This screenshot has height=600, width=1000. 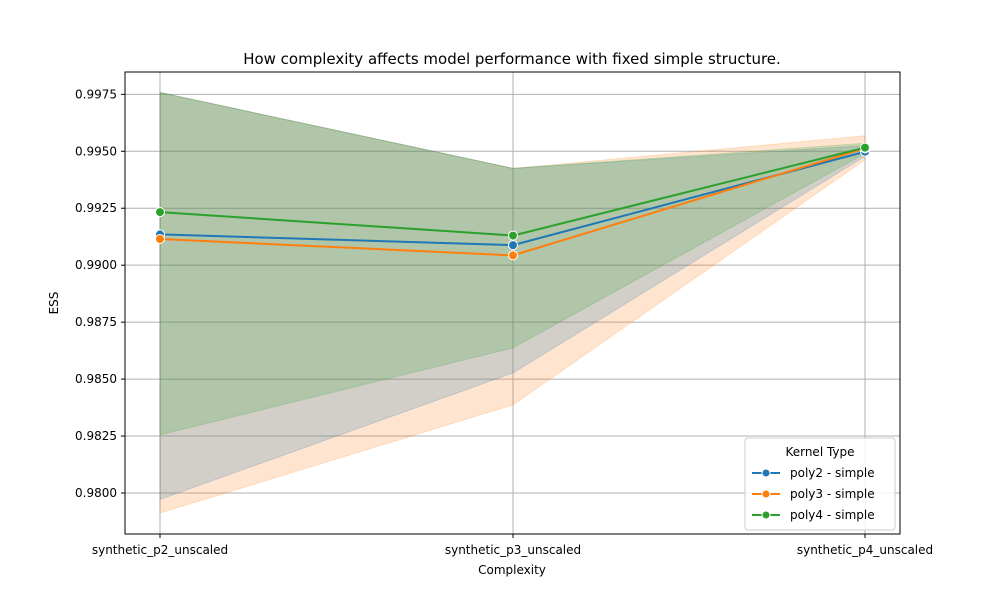 What do you see at coordinates (865, 550) in the screenshot?
I see `x-tick-label: synthetic_p4_unscaled` at bounding box center [865, 550].